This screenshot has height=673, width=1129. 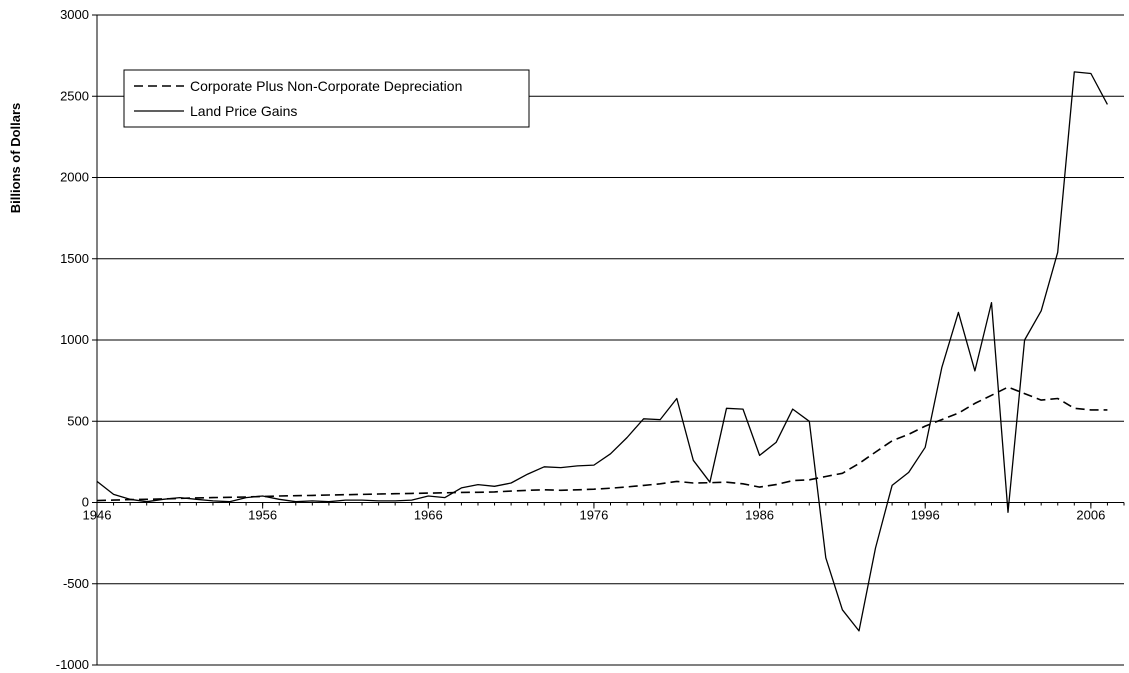 I want to click on y-axis-title: Billions of Dollars, so click(x=15, y=158).